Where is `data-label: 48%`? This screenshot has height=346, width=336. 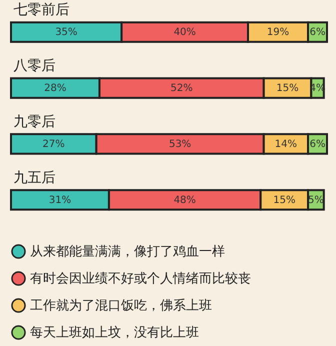 data-label: 48% is located at coordinates (185, 200).